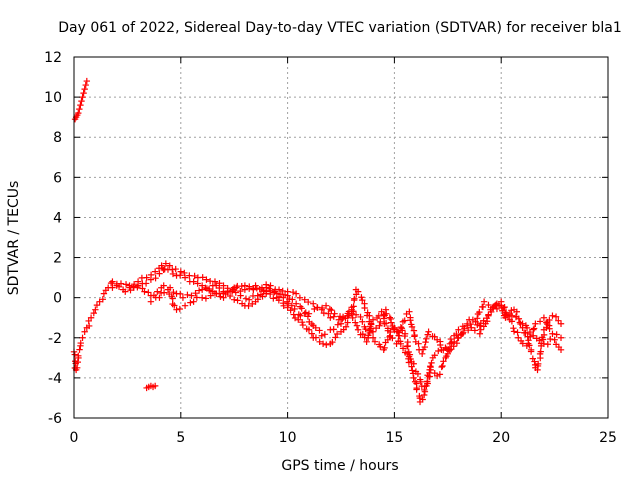 Image resolution: width=640 pixels, height=480 pixels. Describe the element at coordinates (339, 466) in the screenshot. I see `x-axis-label: GPS time / hours` at that location.